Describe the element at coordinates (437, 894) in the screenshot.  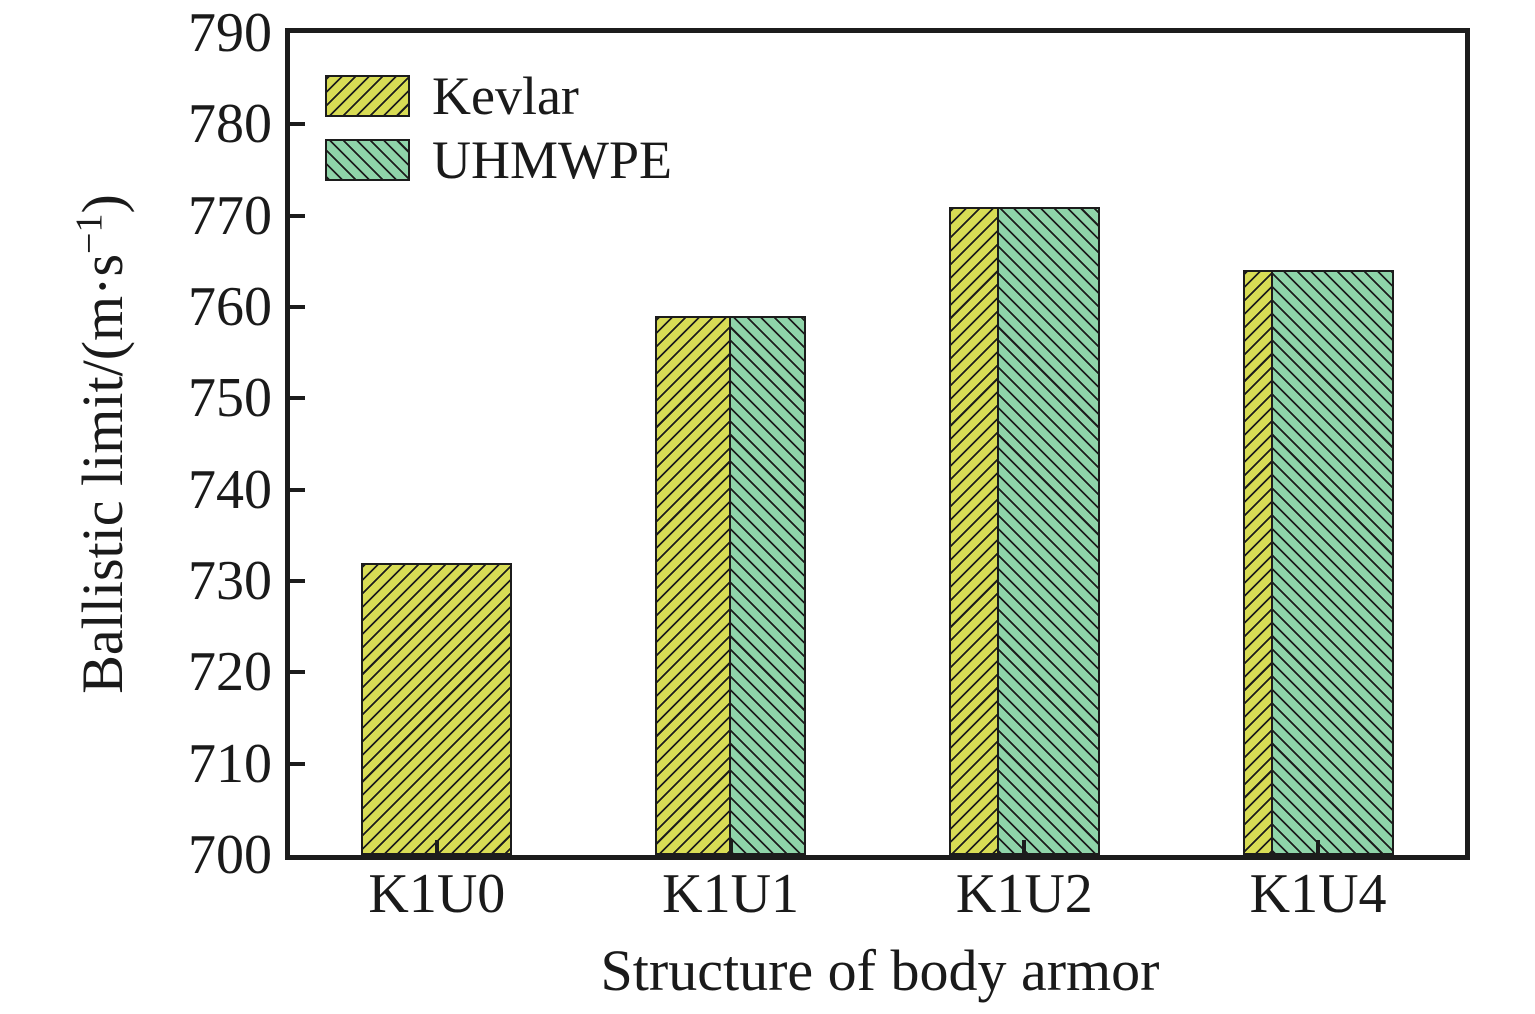
I see `x-tick-label-K1U0: K1U0` at that location.